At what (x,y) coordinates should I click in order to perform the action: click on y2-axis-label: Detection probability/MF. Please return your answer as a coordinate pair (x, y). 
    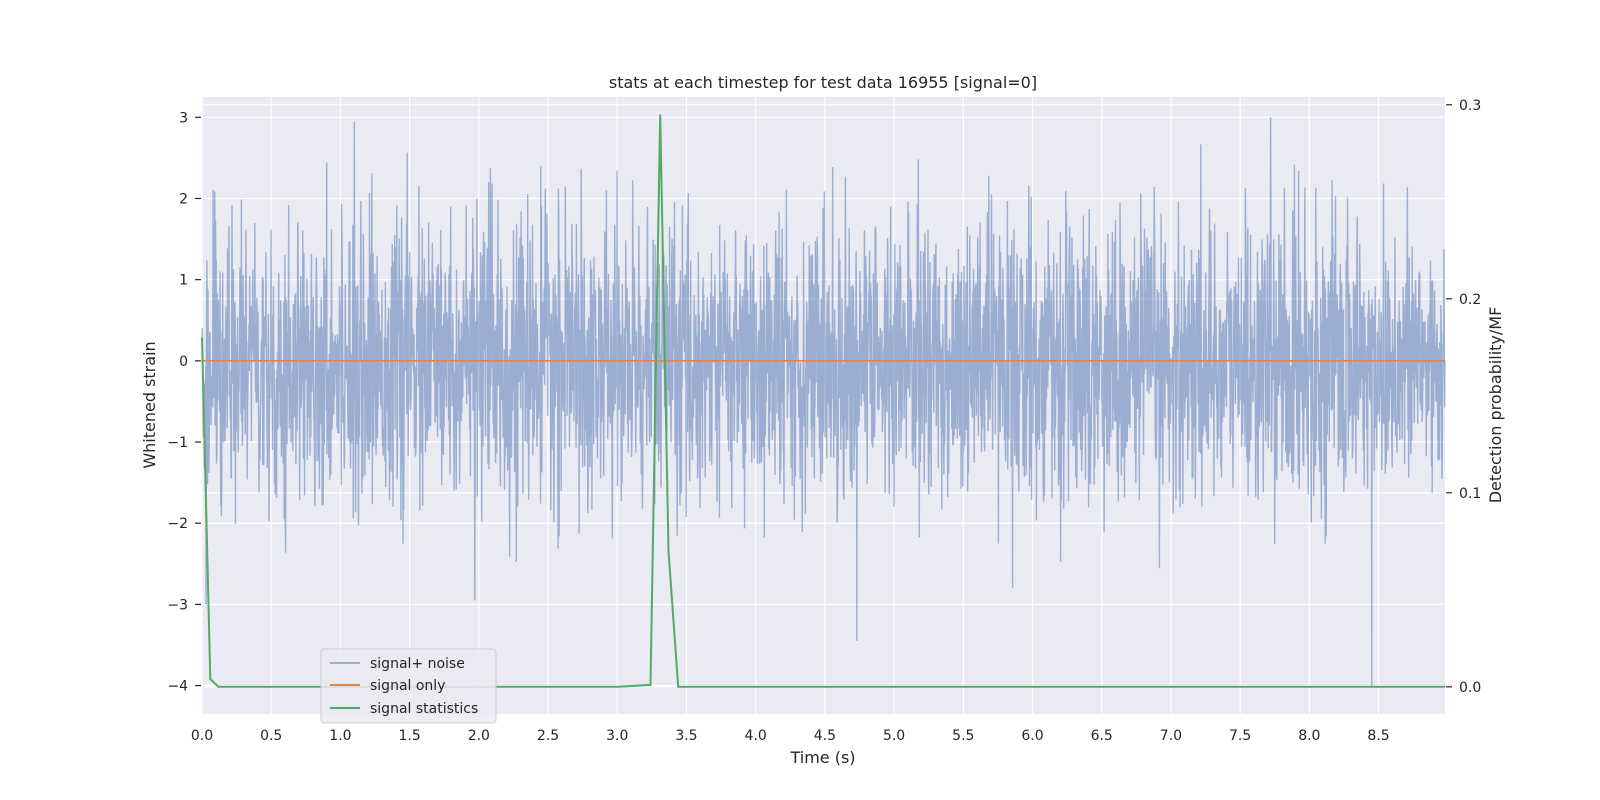
    Looking at the image, I should click on (1495, 405).